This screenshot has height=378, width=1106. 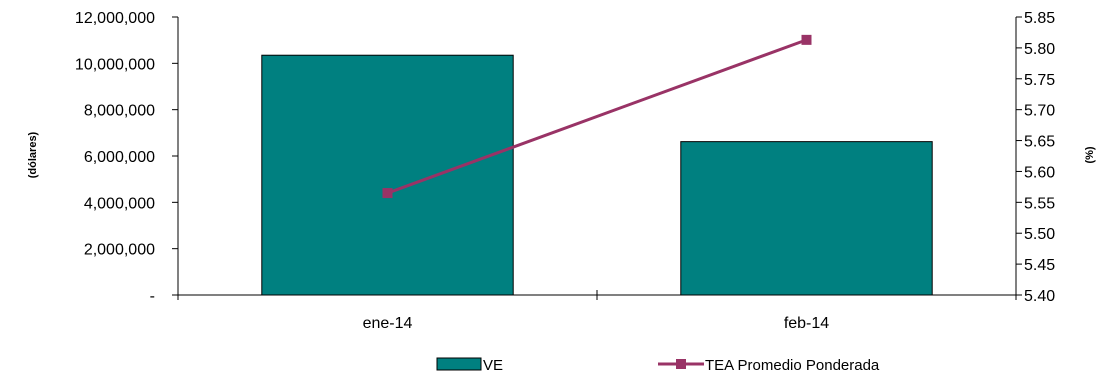 What do you see at coordinates (1039, 111) in the screenshot?
I see `right-tick-label: 5.70` at bounding box center [1039, 111].